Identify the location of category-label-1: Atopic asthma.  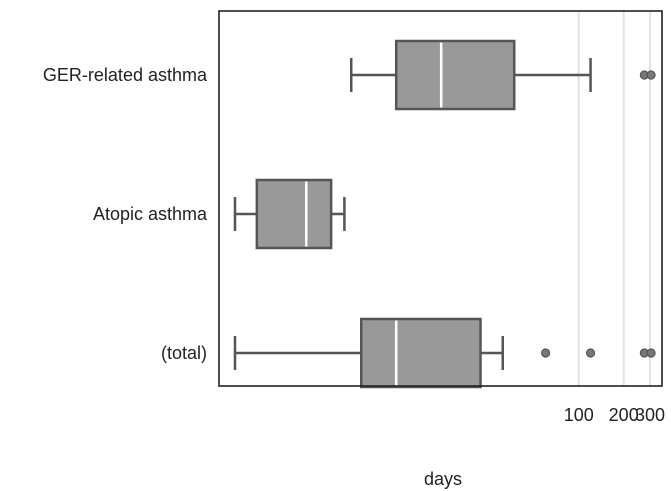
(150, 214).